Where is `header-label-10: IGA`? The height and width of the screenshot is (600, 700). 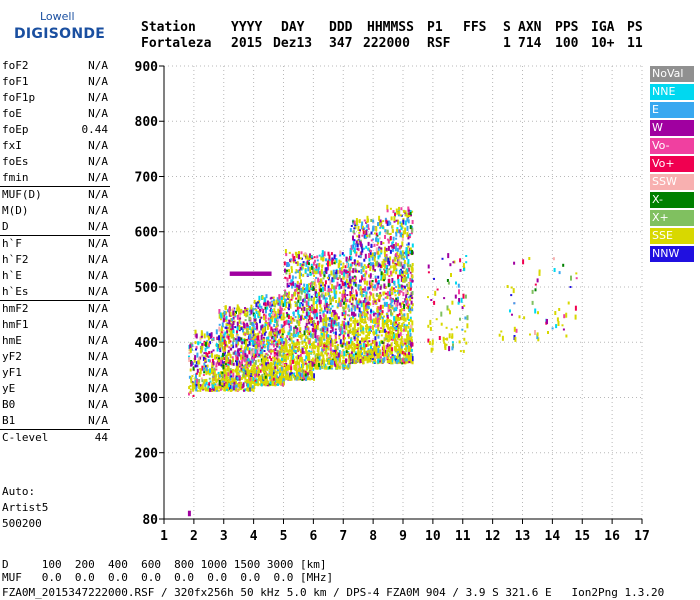
header-label-10: IGA is located at coordinates (603, 27).